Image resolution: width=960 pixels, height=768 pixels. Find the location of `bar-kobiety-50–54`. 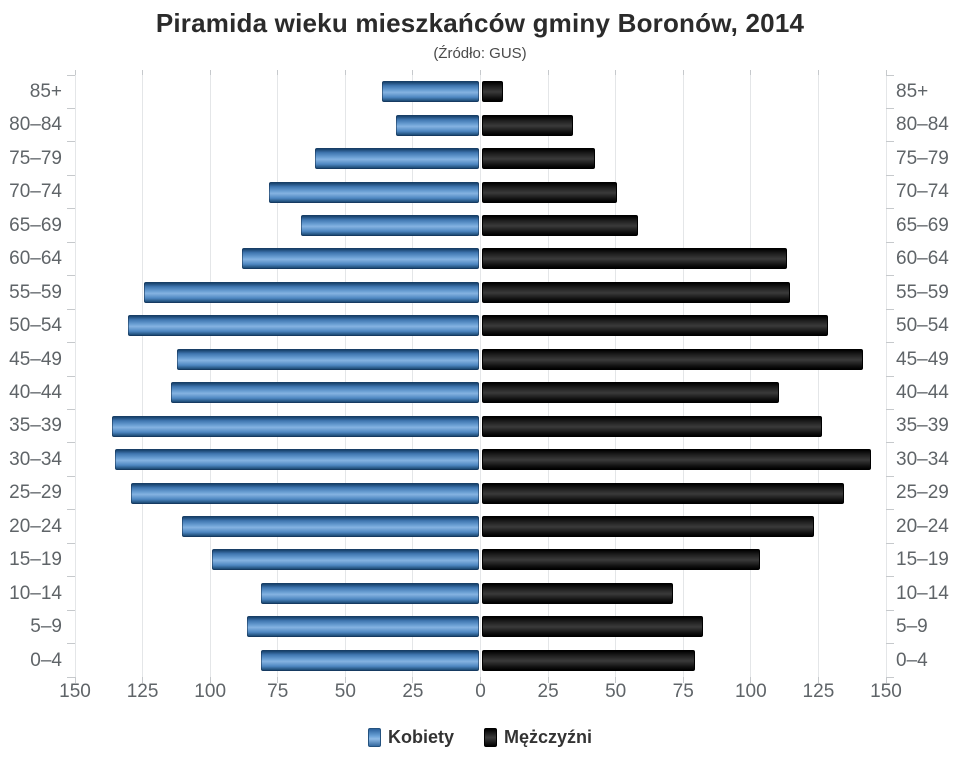

bar-kobiety-50–54 is located at coordinates (304, 326).